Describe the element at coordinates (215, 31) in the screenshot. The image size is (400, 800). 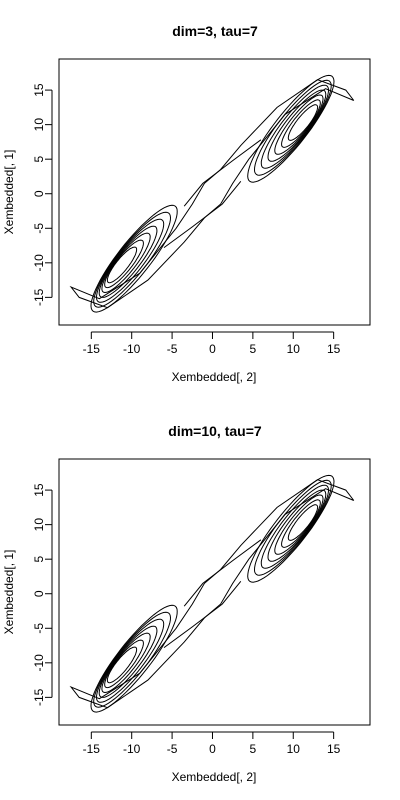
I see `chart-title: dim=3, tau=7` at that location.